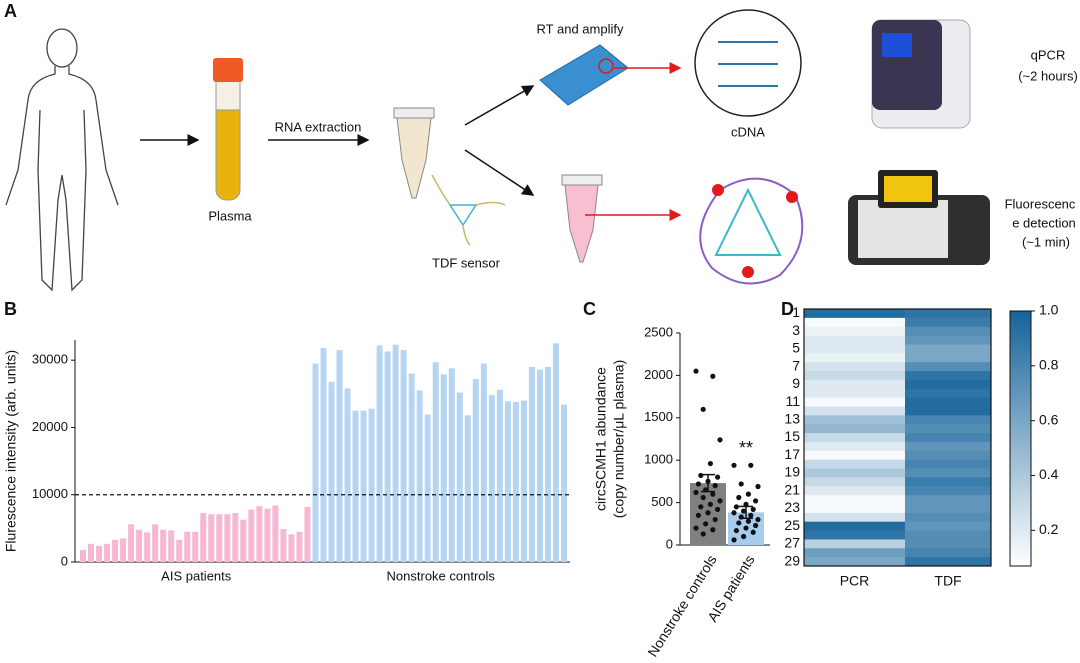 The image size is (1080, 663). What do you see at coordinates (1049, 529) in the screenshot?
I see `colorbar-tick-label: 0.2` at bounding box center [1049, 529].